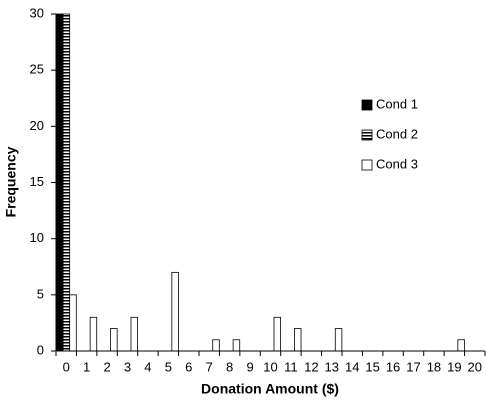 This screenshot has height=402, width=486. Describe the element at coordinates (188, 366) in the screenshot. I see `x-tick-label: 6` at that location.